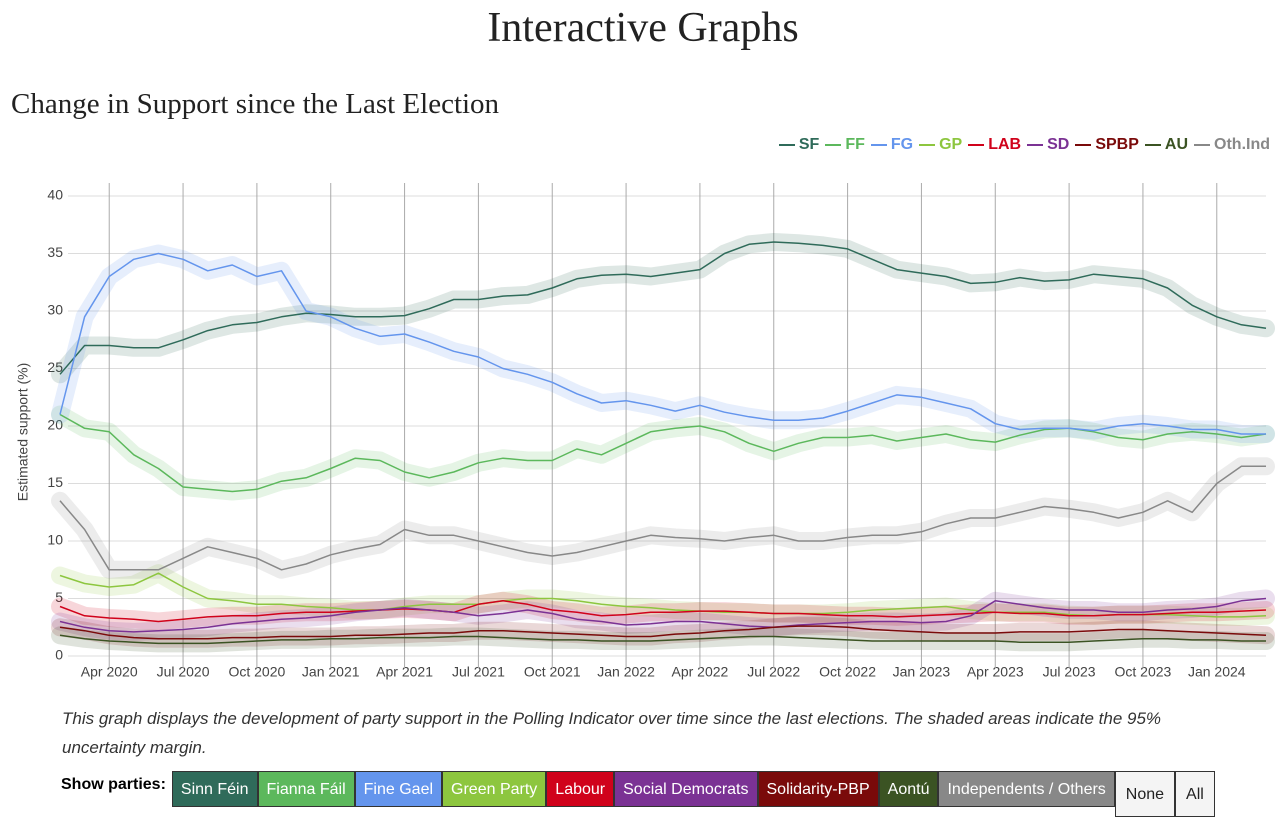 The width and height of the screenshot is (1286, 823). What do you see at coordinates (855, 144) in the screenshot?
I see `legend-label: FF` at bounding box center [855, 144].